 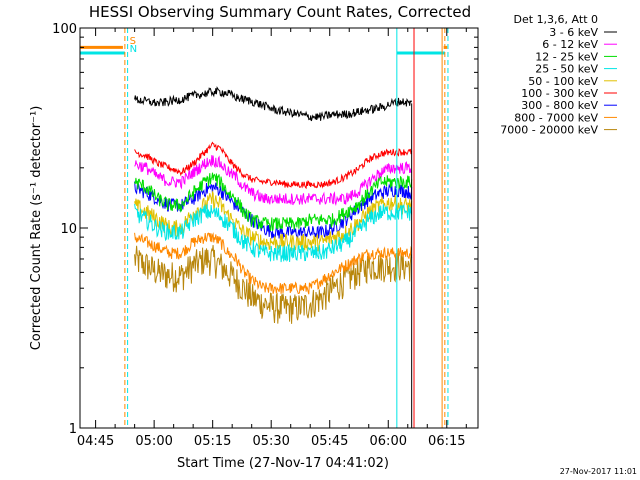 What do you see at coordinates (556, 117) in the screenshot?
I see `legend-label-7: 800 - 7000 keV` at bounding box center [556, 117].